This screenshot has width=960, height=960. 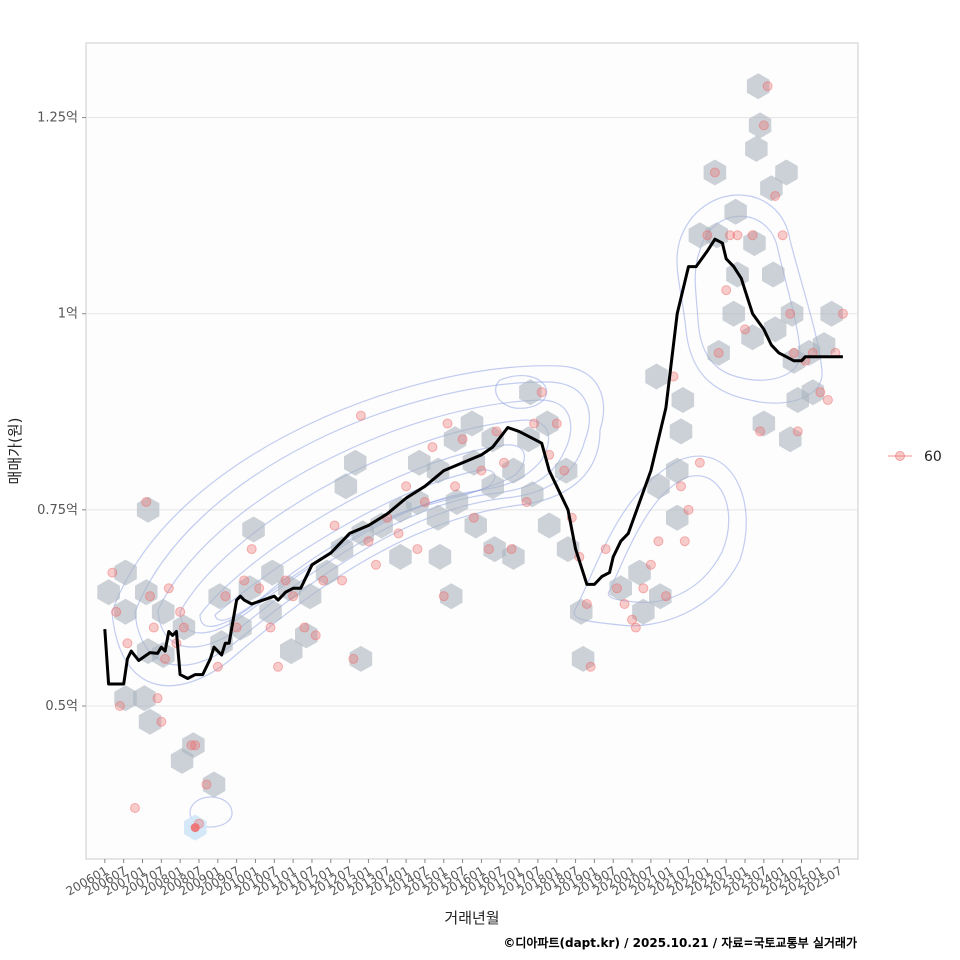 I want to click on x-axis-title: 거래년월, so click(x=471, y=918).